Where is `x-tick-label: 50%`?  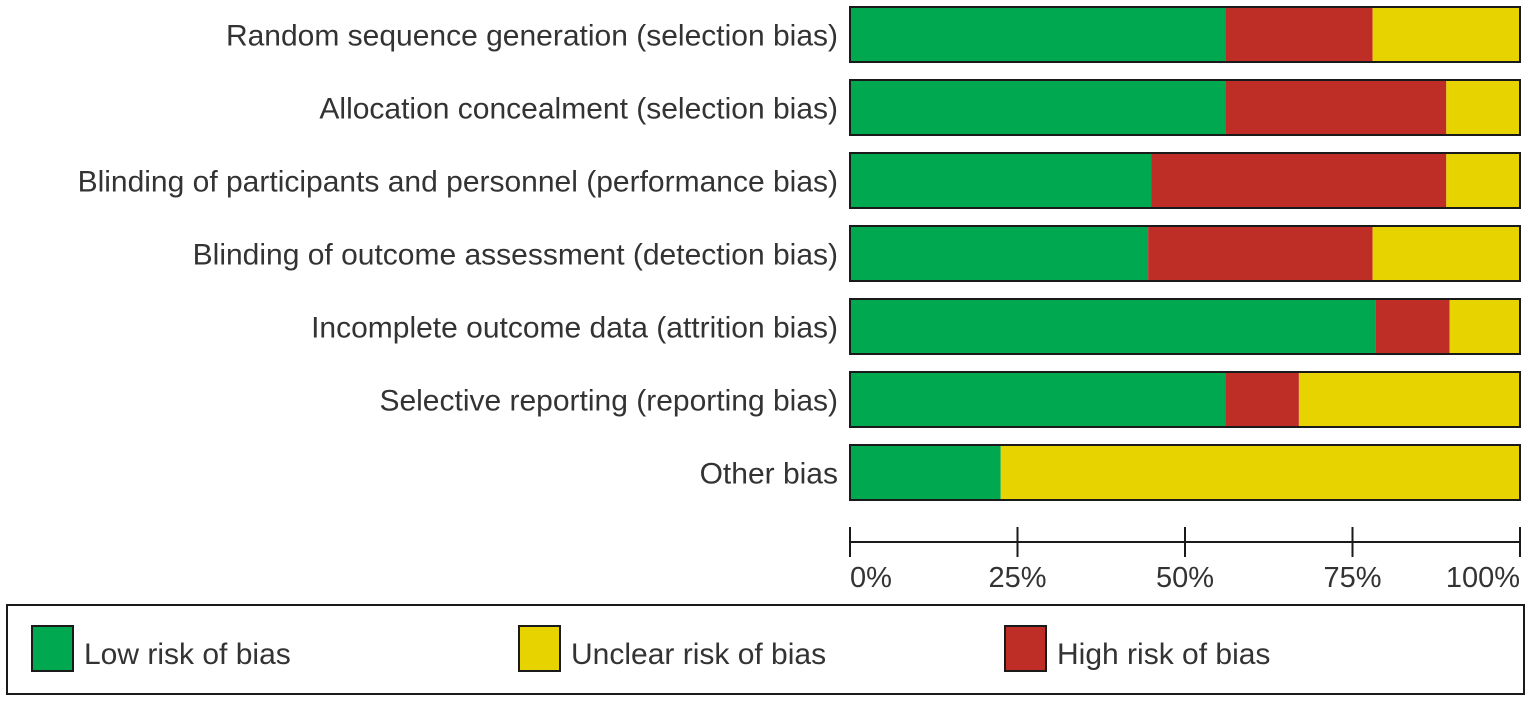
x-tick-label: 50% is located at coordinates (1185, 578).